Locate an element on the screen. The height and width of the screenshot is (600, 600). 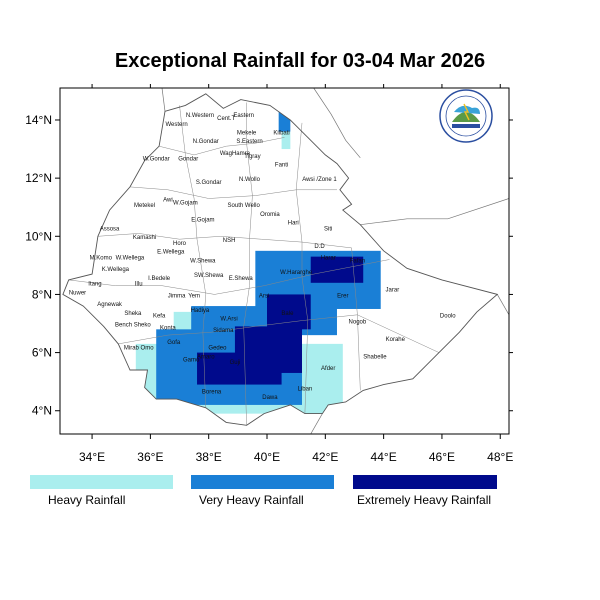
place-label: Arsi is located at coordinates (264, 296).